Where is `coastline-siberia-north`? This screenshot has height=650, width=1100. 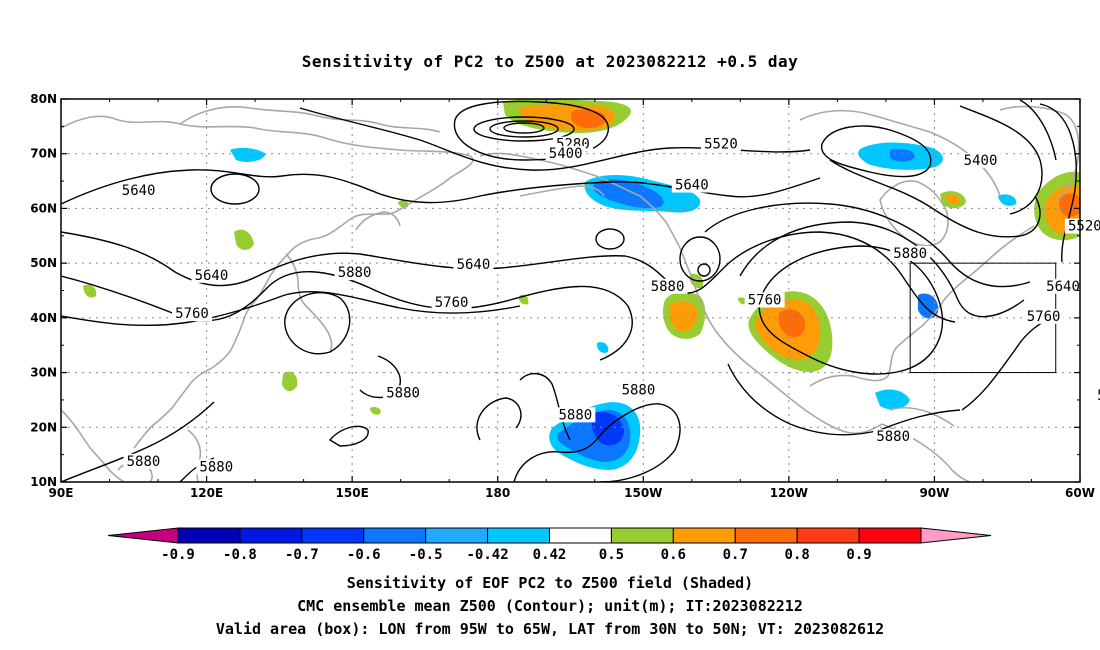 coastline-siberia-north is located at coordinates (310, 119).